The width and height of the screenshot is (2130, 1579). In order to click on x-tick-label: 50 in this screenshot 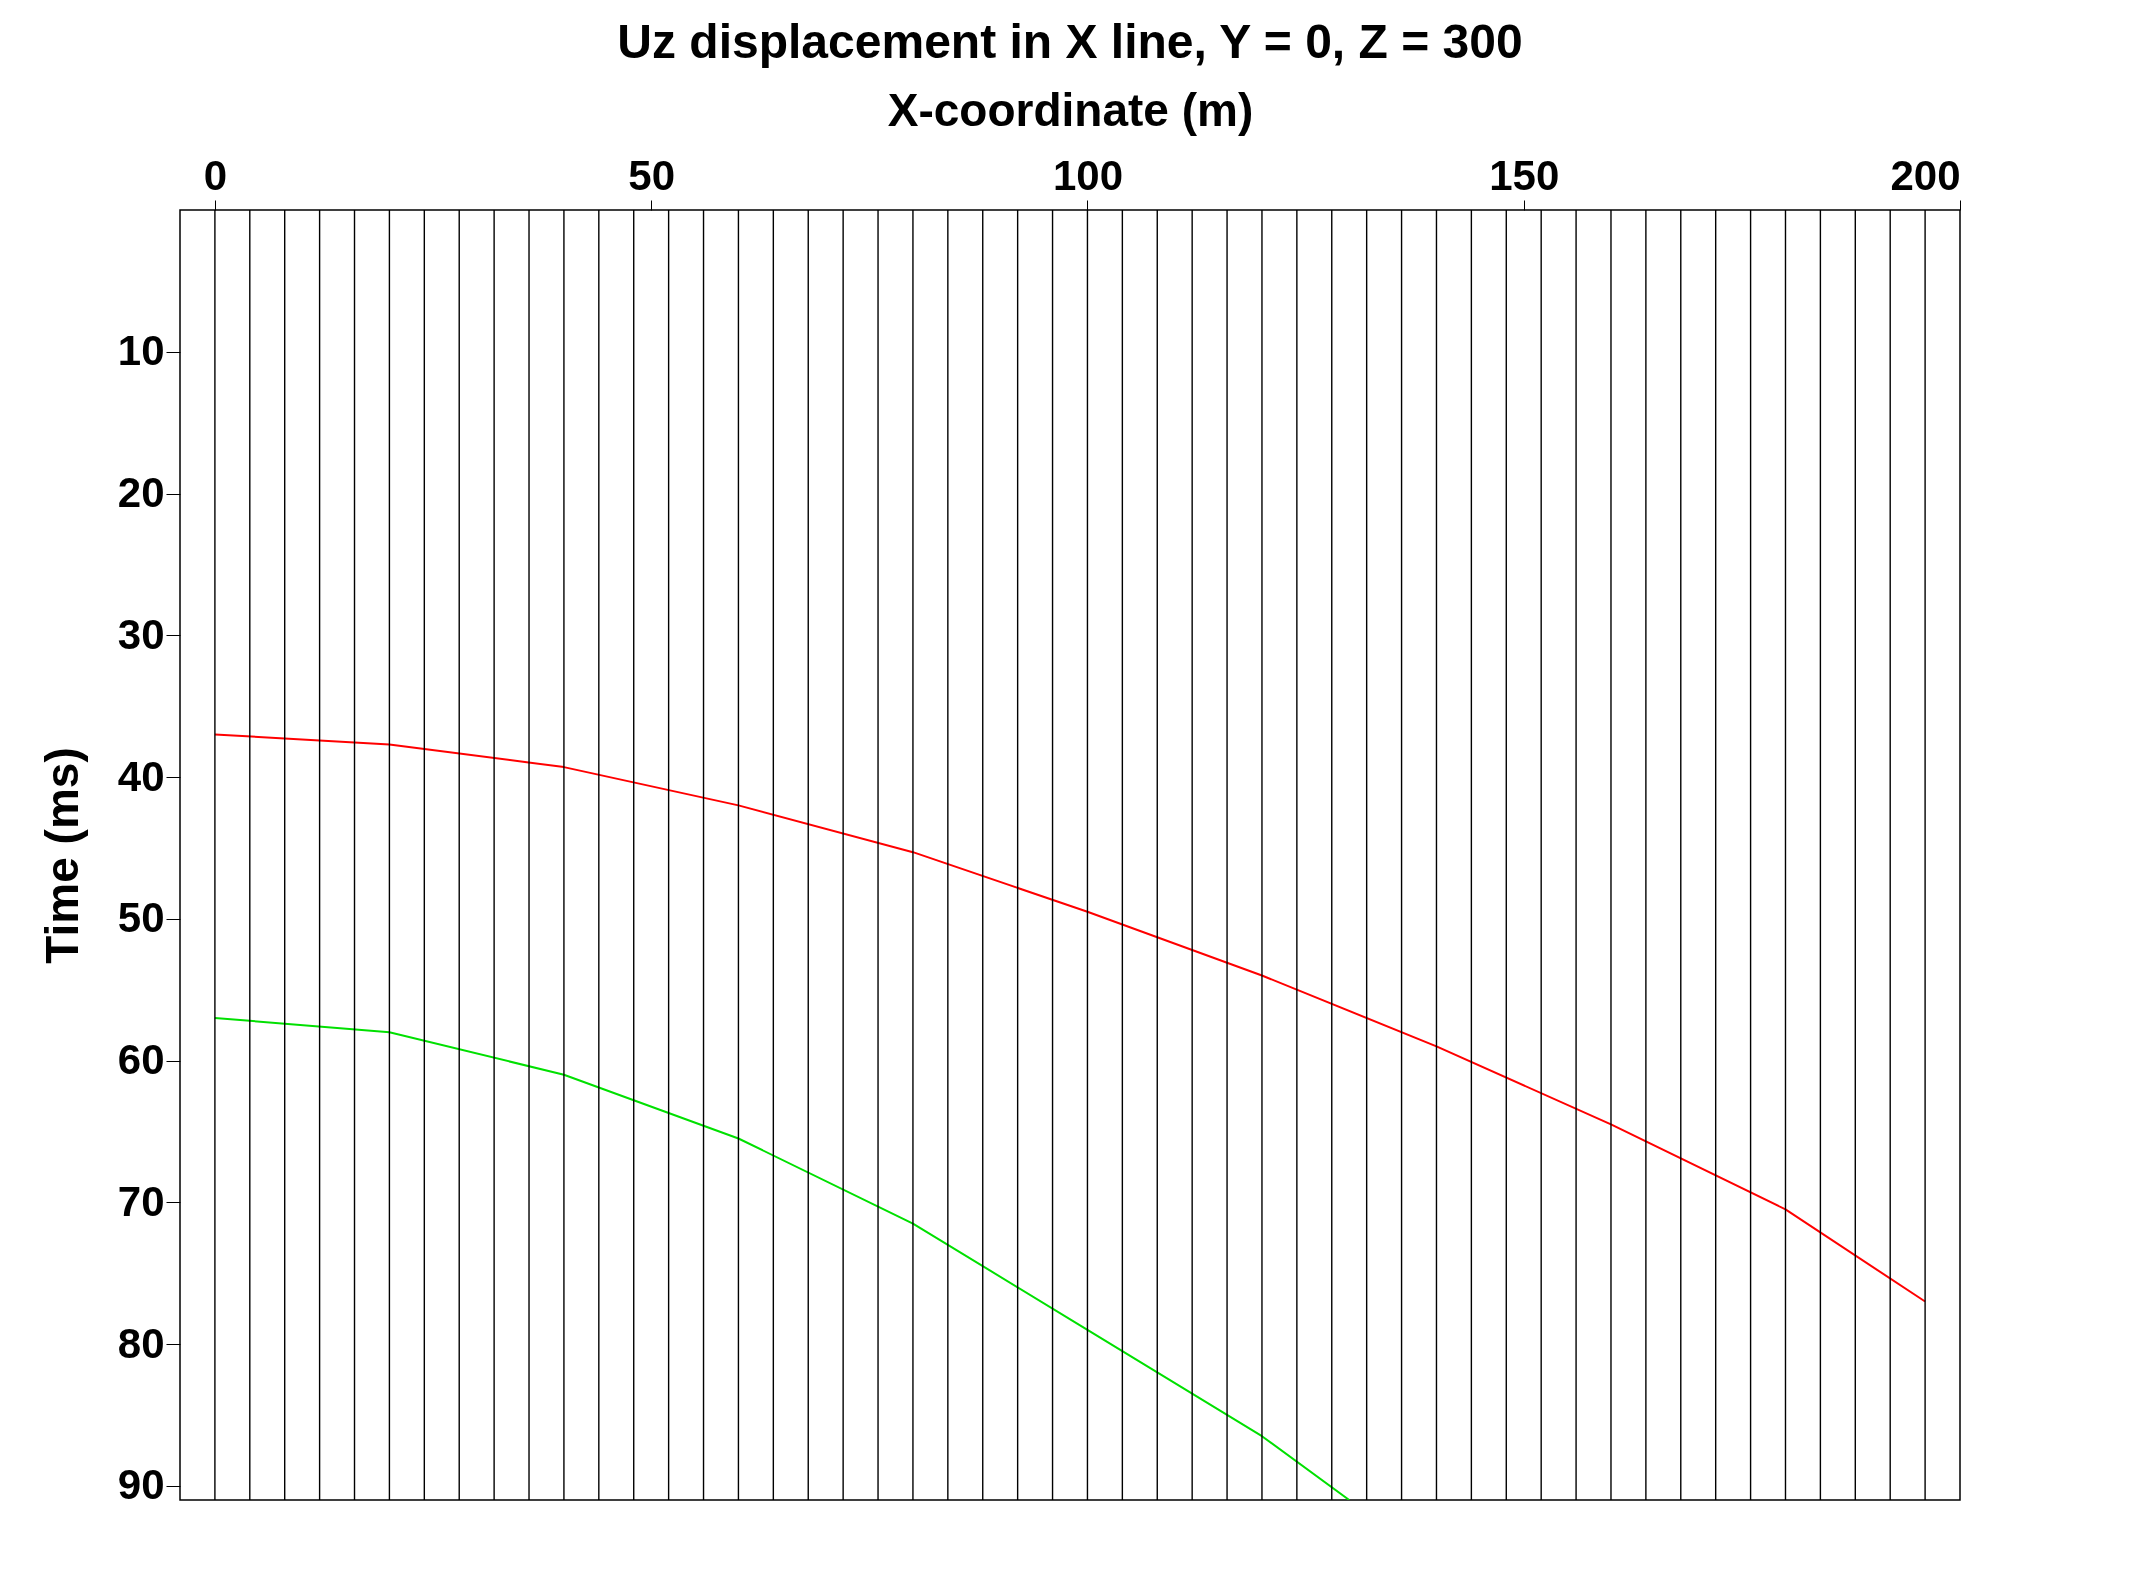, I will do `click(652, 175)`.